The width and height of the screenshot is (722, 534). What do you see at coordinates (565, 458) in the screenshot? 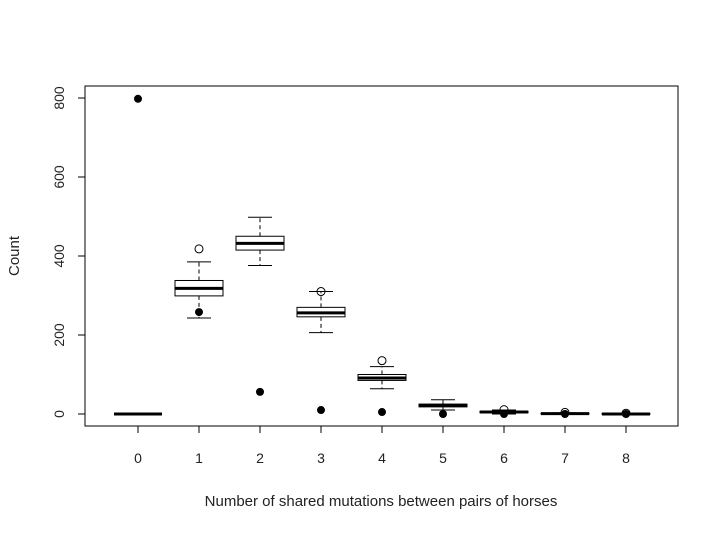
I see `x-tick-label: 7` at bounding box center [565, 458].